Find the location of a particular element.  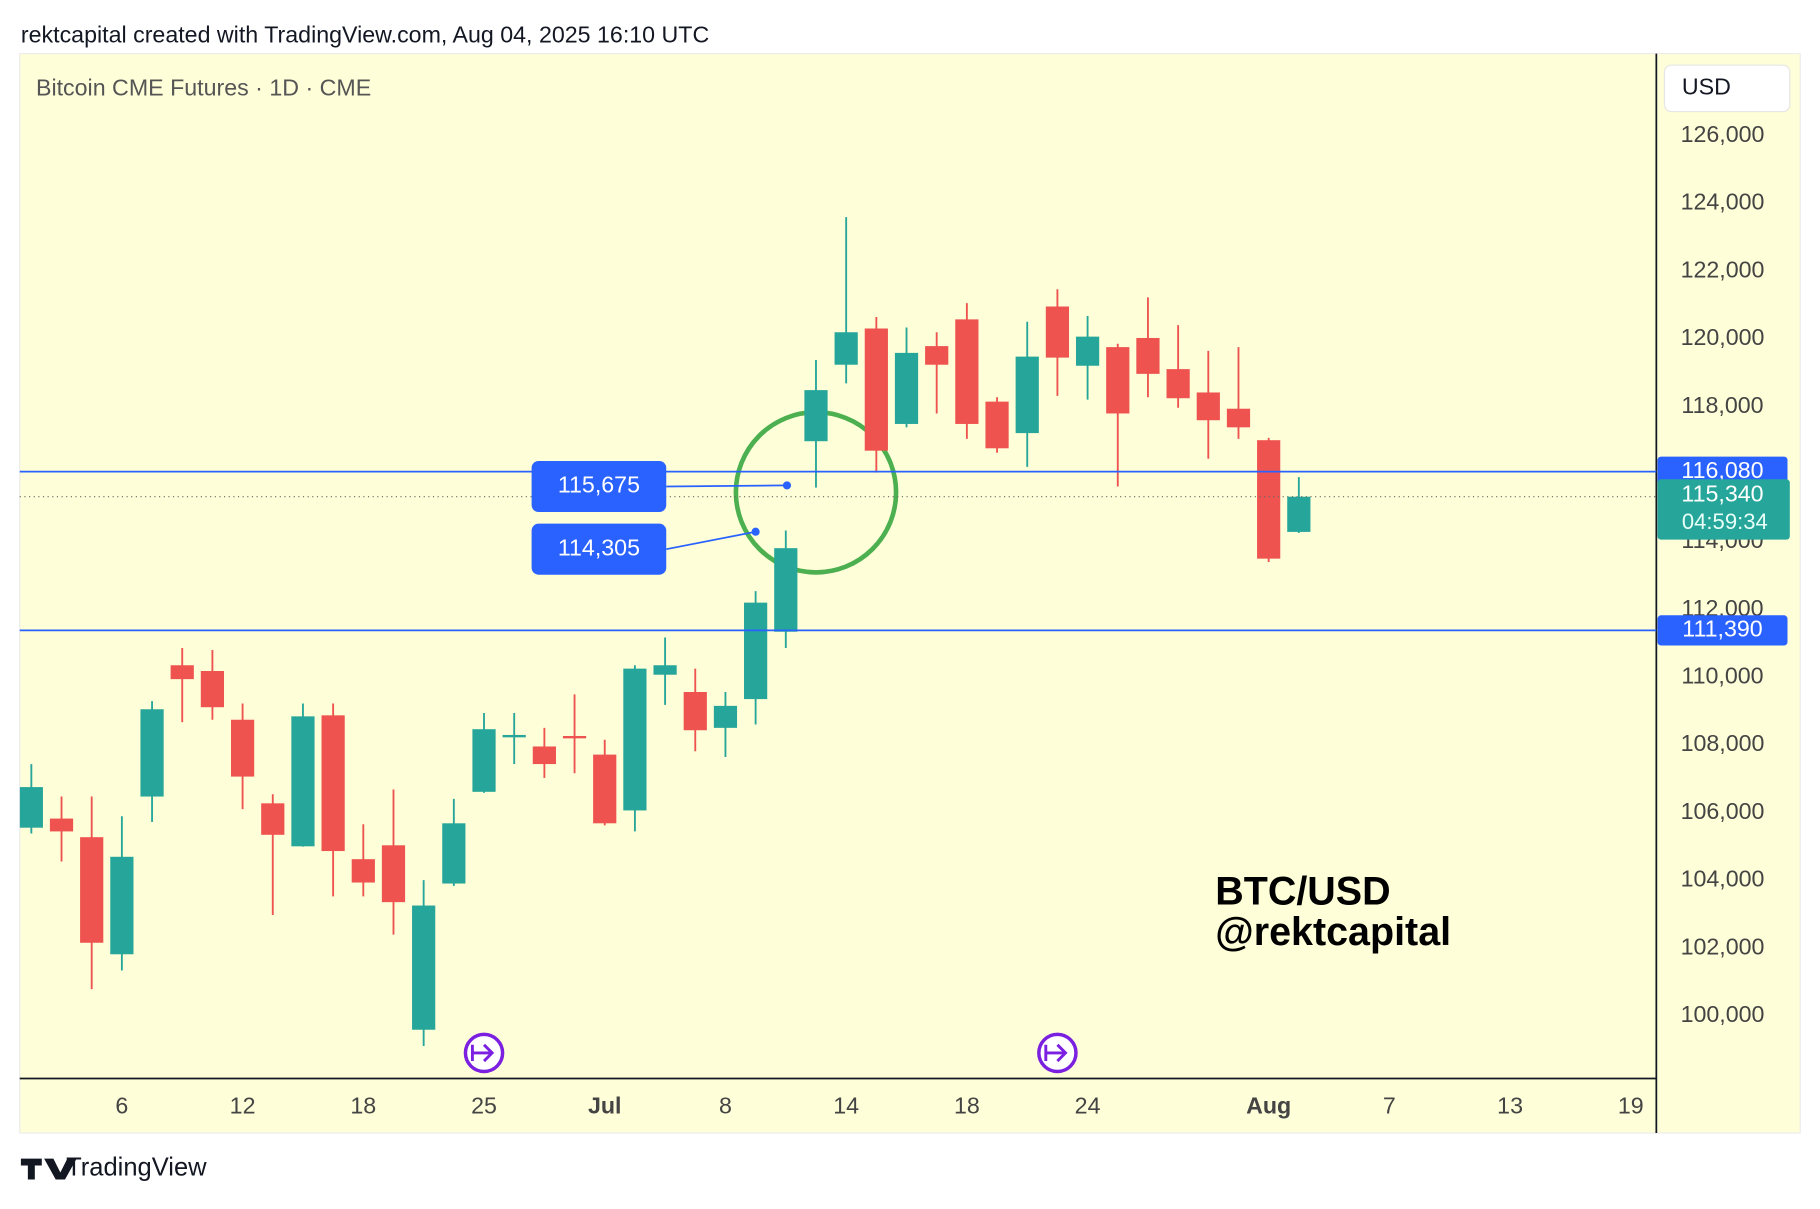

last-price-label: 115,340 is located at coordinates (1722, 494).